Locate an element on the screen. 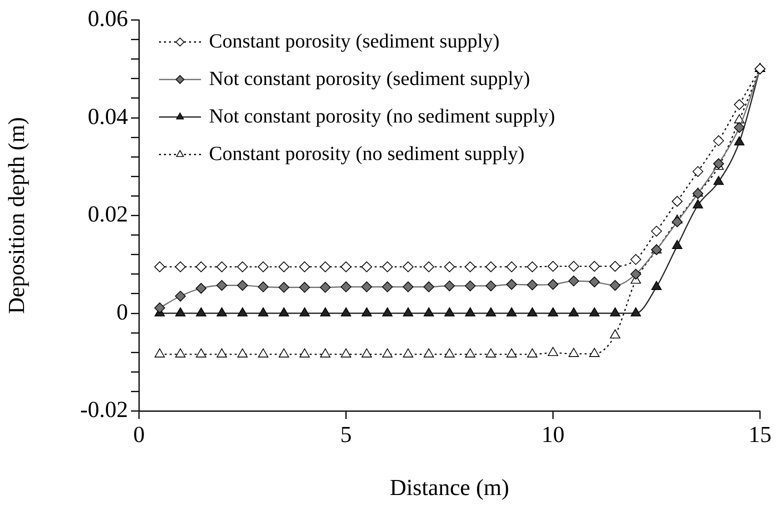  x-tick-label: 0 is located at coordinates (139, 434).